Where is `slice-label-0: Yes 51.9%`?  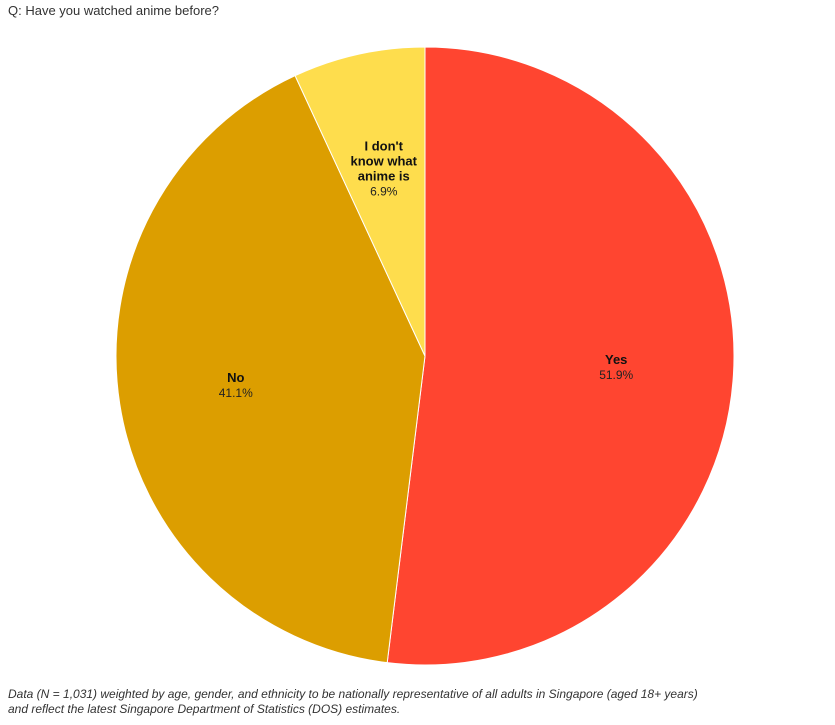 slice-label-0: Yes 51.9% is located at coordinates (616, 367).